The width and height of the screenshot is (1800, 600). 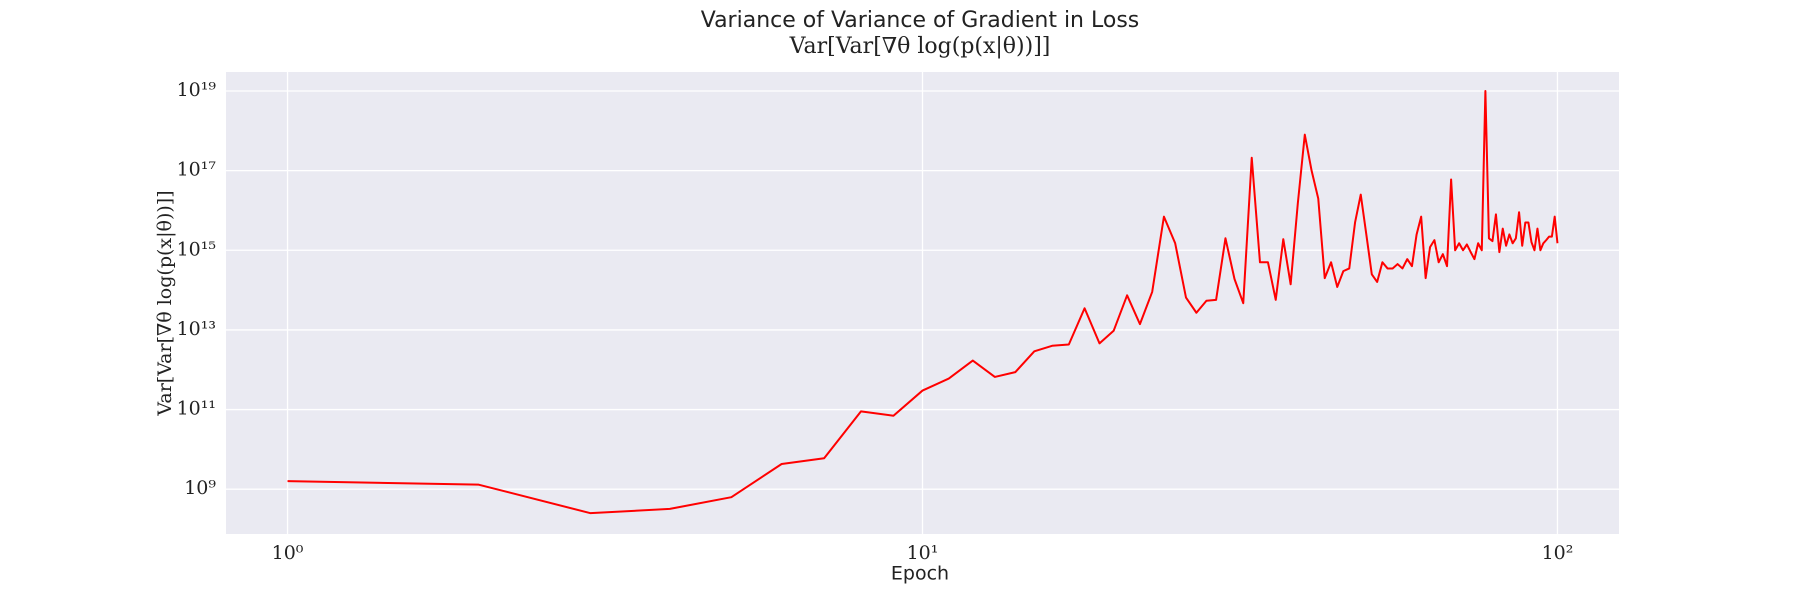 I want to click on x-tick-label: 10², so click(x=1558, y=553).